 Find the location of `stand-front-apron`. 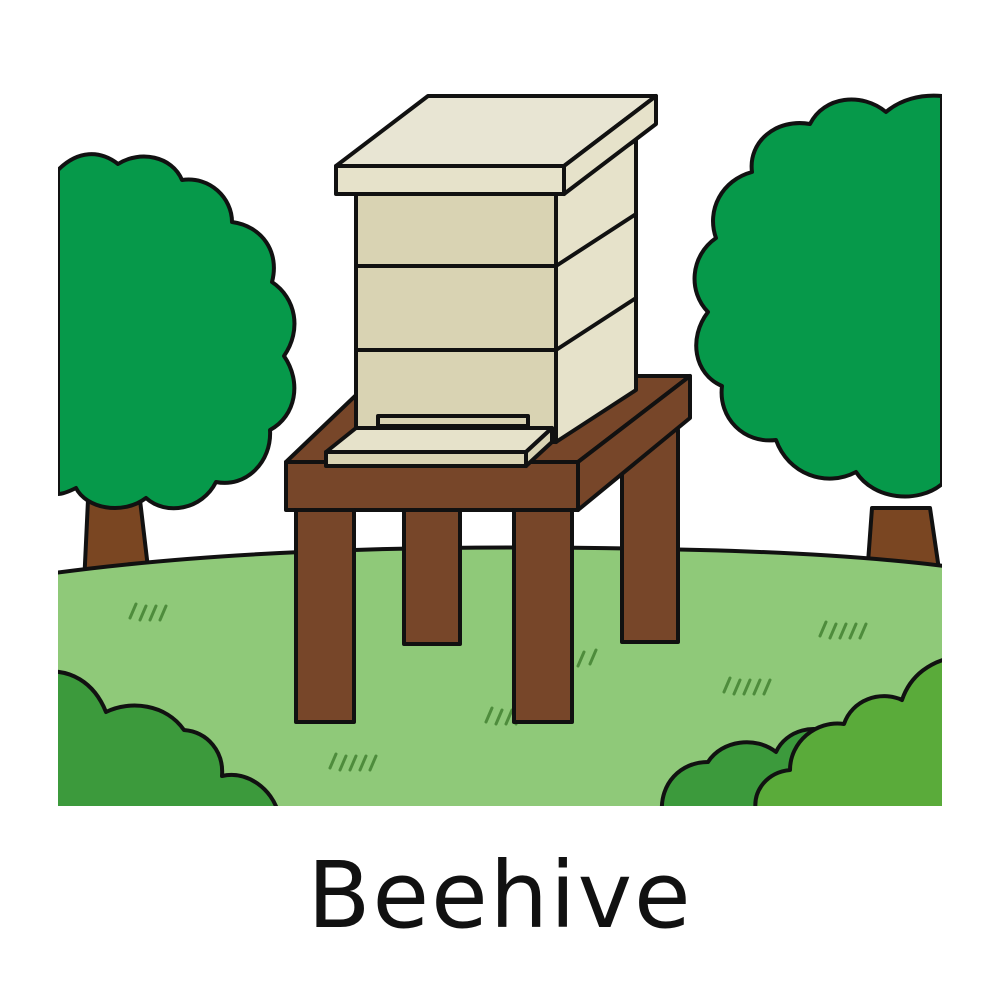

stand-front-apron is located at coordinates (432, 486).